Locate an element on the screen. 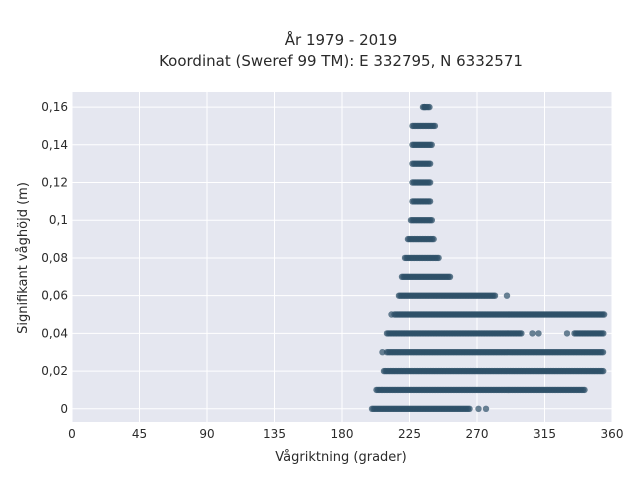 This screenshot has height=480, width=640. x-tick-label: 225 is located at coordinates (409, 434).